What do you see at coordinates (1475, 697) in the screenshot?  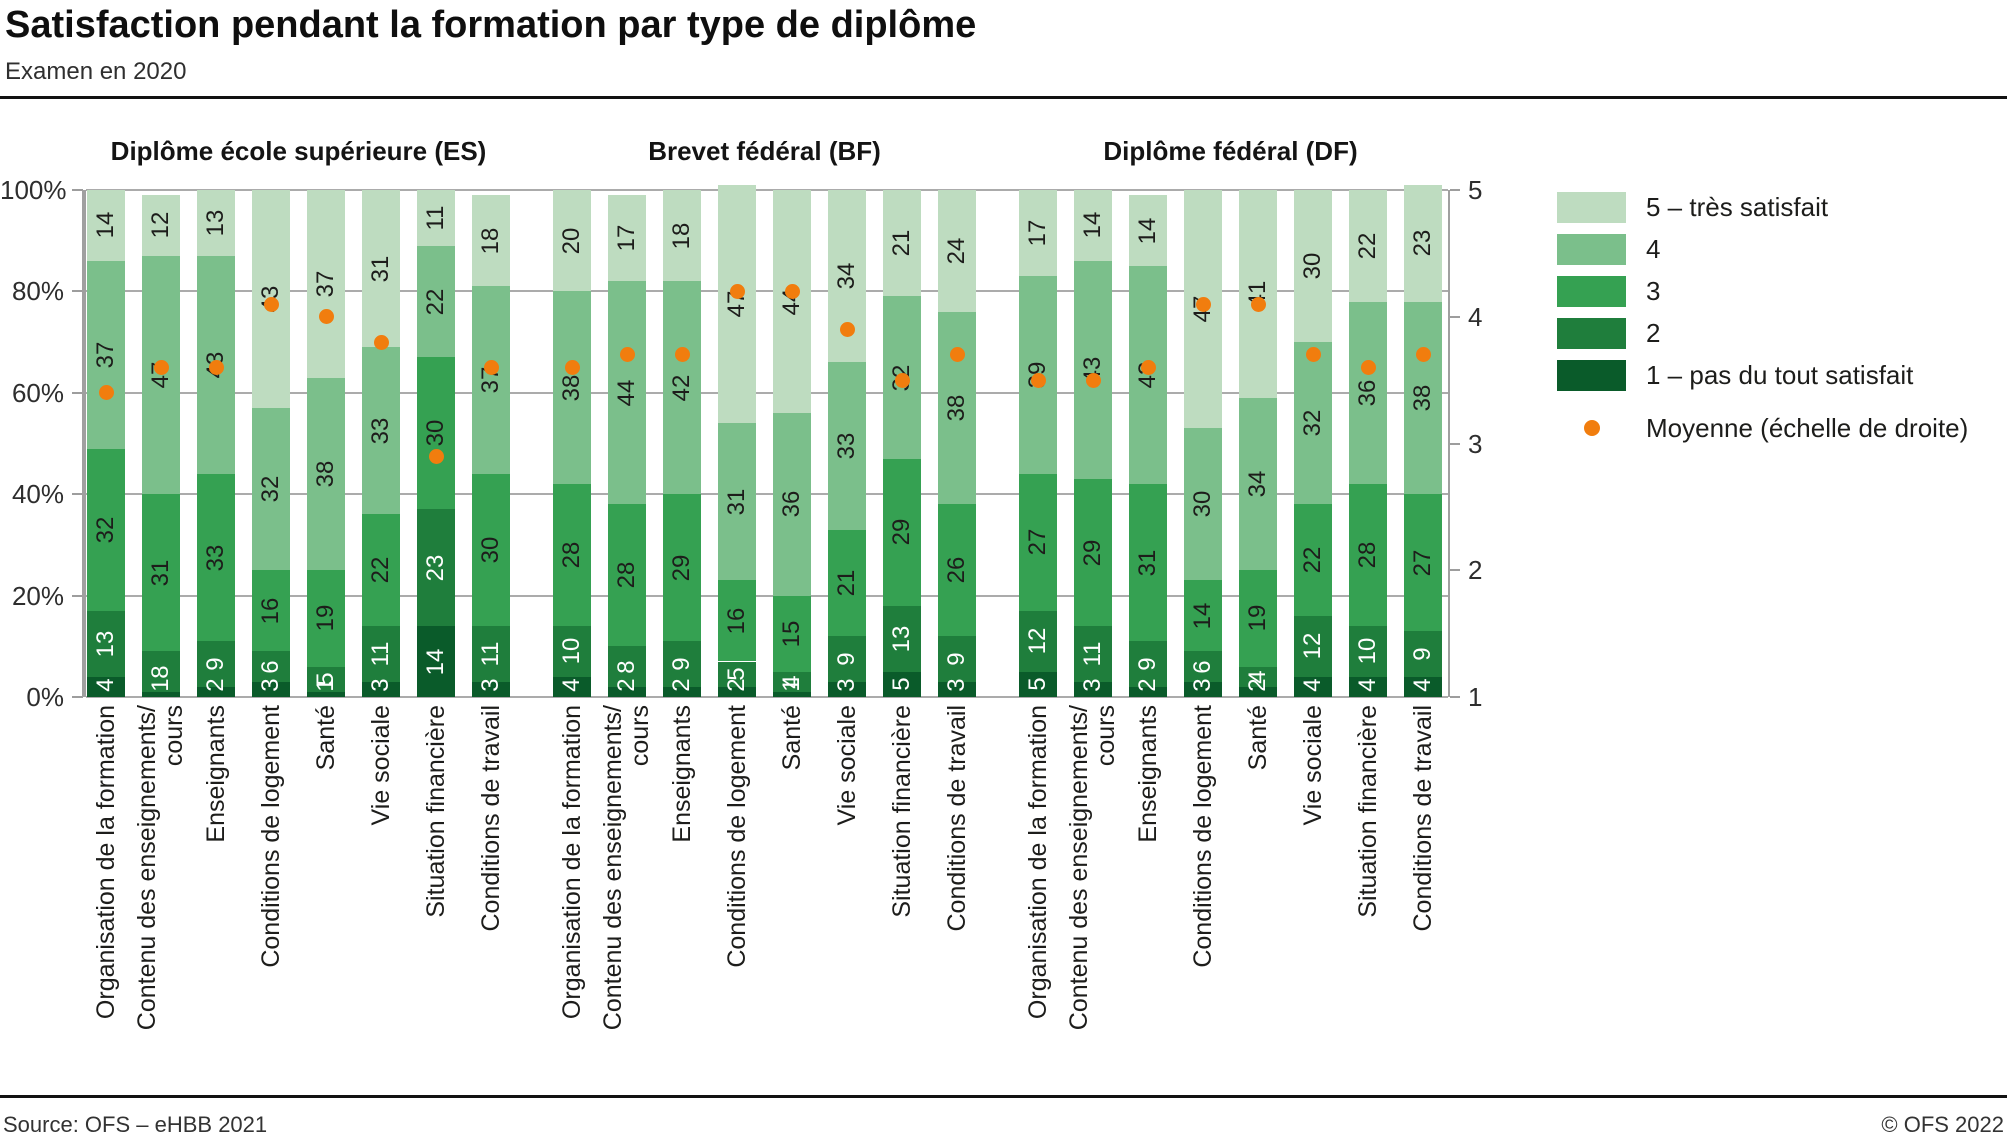 I see `right-axis-label: 1` at bounding box center [1475, 697].